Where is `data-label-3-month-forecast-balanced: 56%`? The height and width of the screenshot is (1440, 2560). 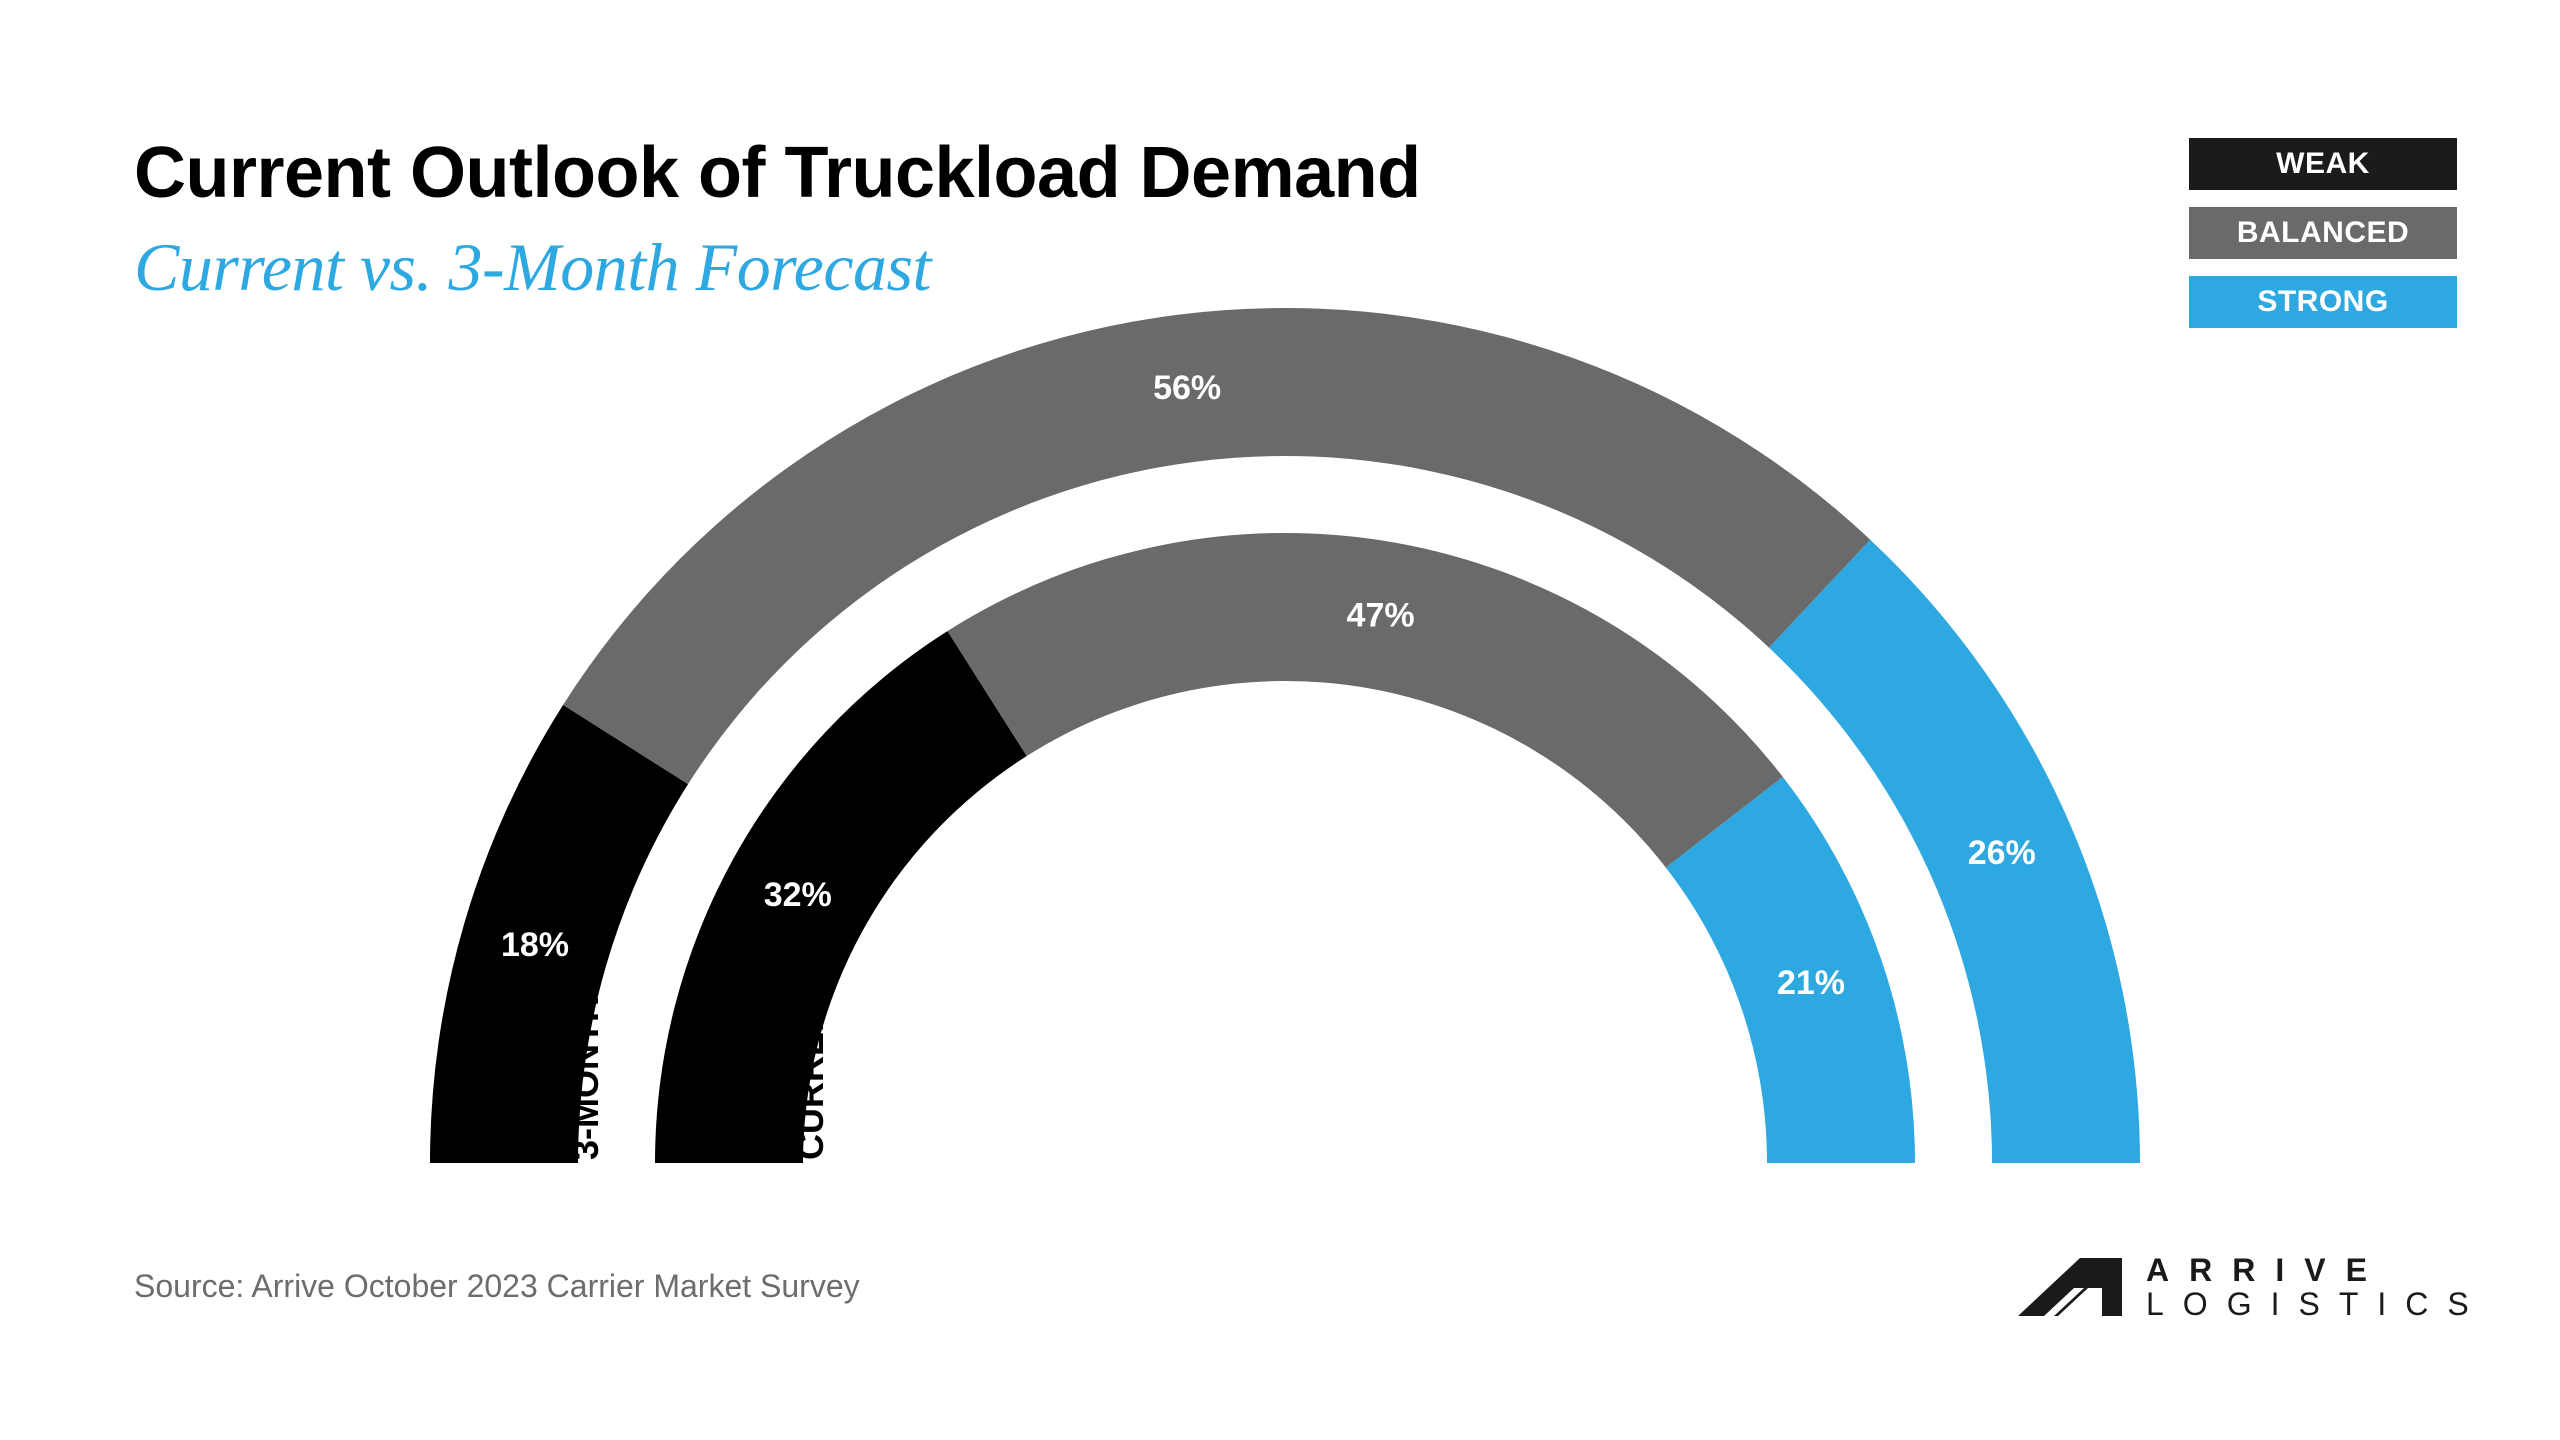
data-label-3-month-forecast-balanced: 56% is located at coordinates (1187, 388).